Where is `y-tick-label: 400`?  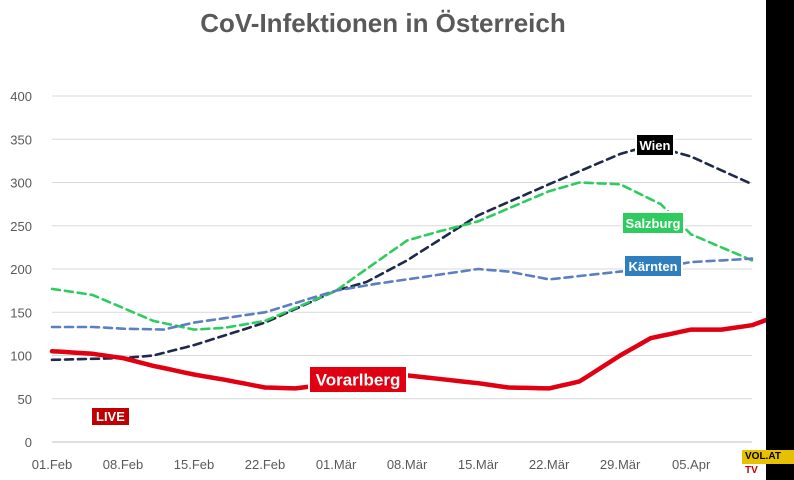
y-tick-label: 400 is located at coordinates (21, 96).